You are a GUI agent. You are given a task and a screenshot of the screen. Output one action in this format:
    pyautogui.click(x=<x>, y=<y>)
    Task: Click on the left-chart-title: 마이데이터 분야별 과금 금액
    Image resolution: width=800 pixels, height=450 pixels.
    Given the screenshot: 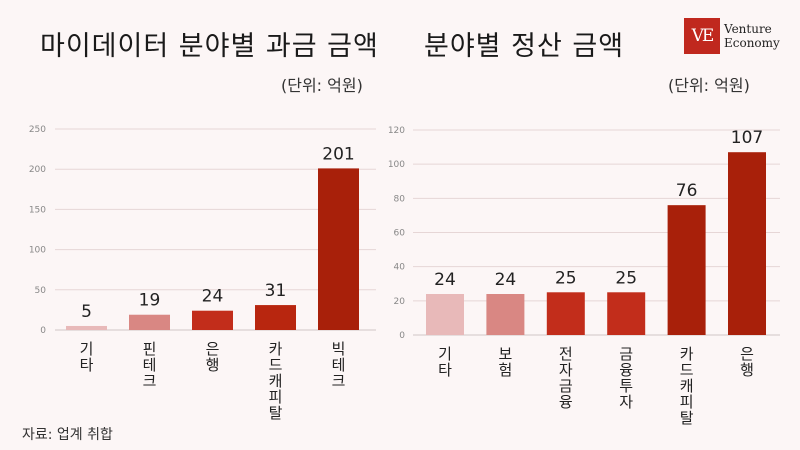 What is the action you would take?
    pyautogui.click(x=209, y=46)
    